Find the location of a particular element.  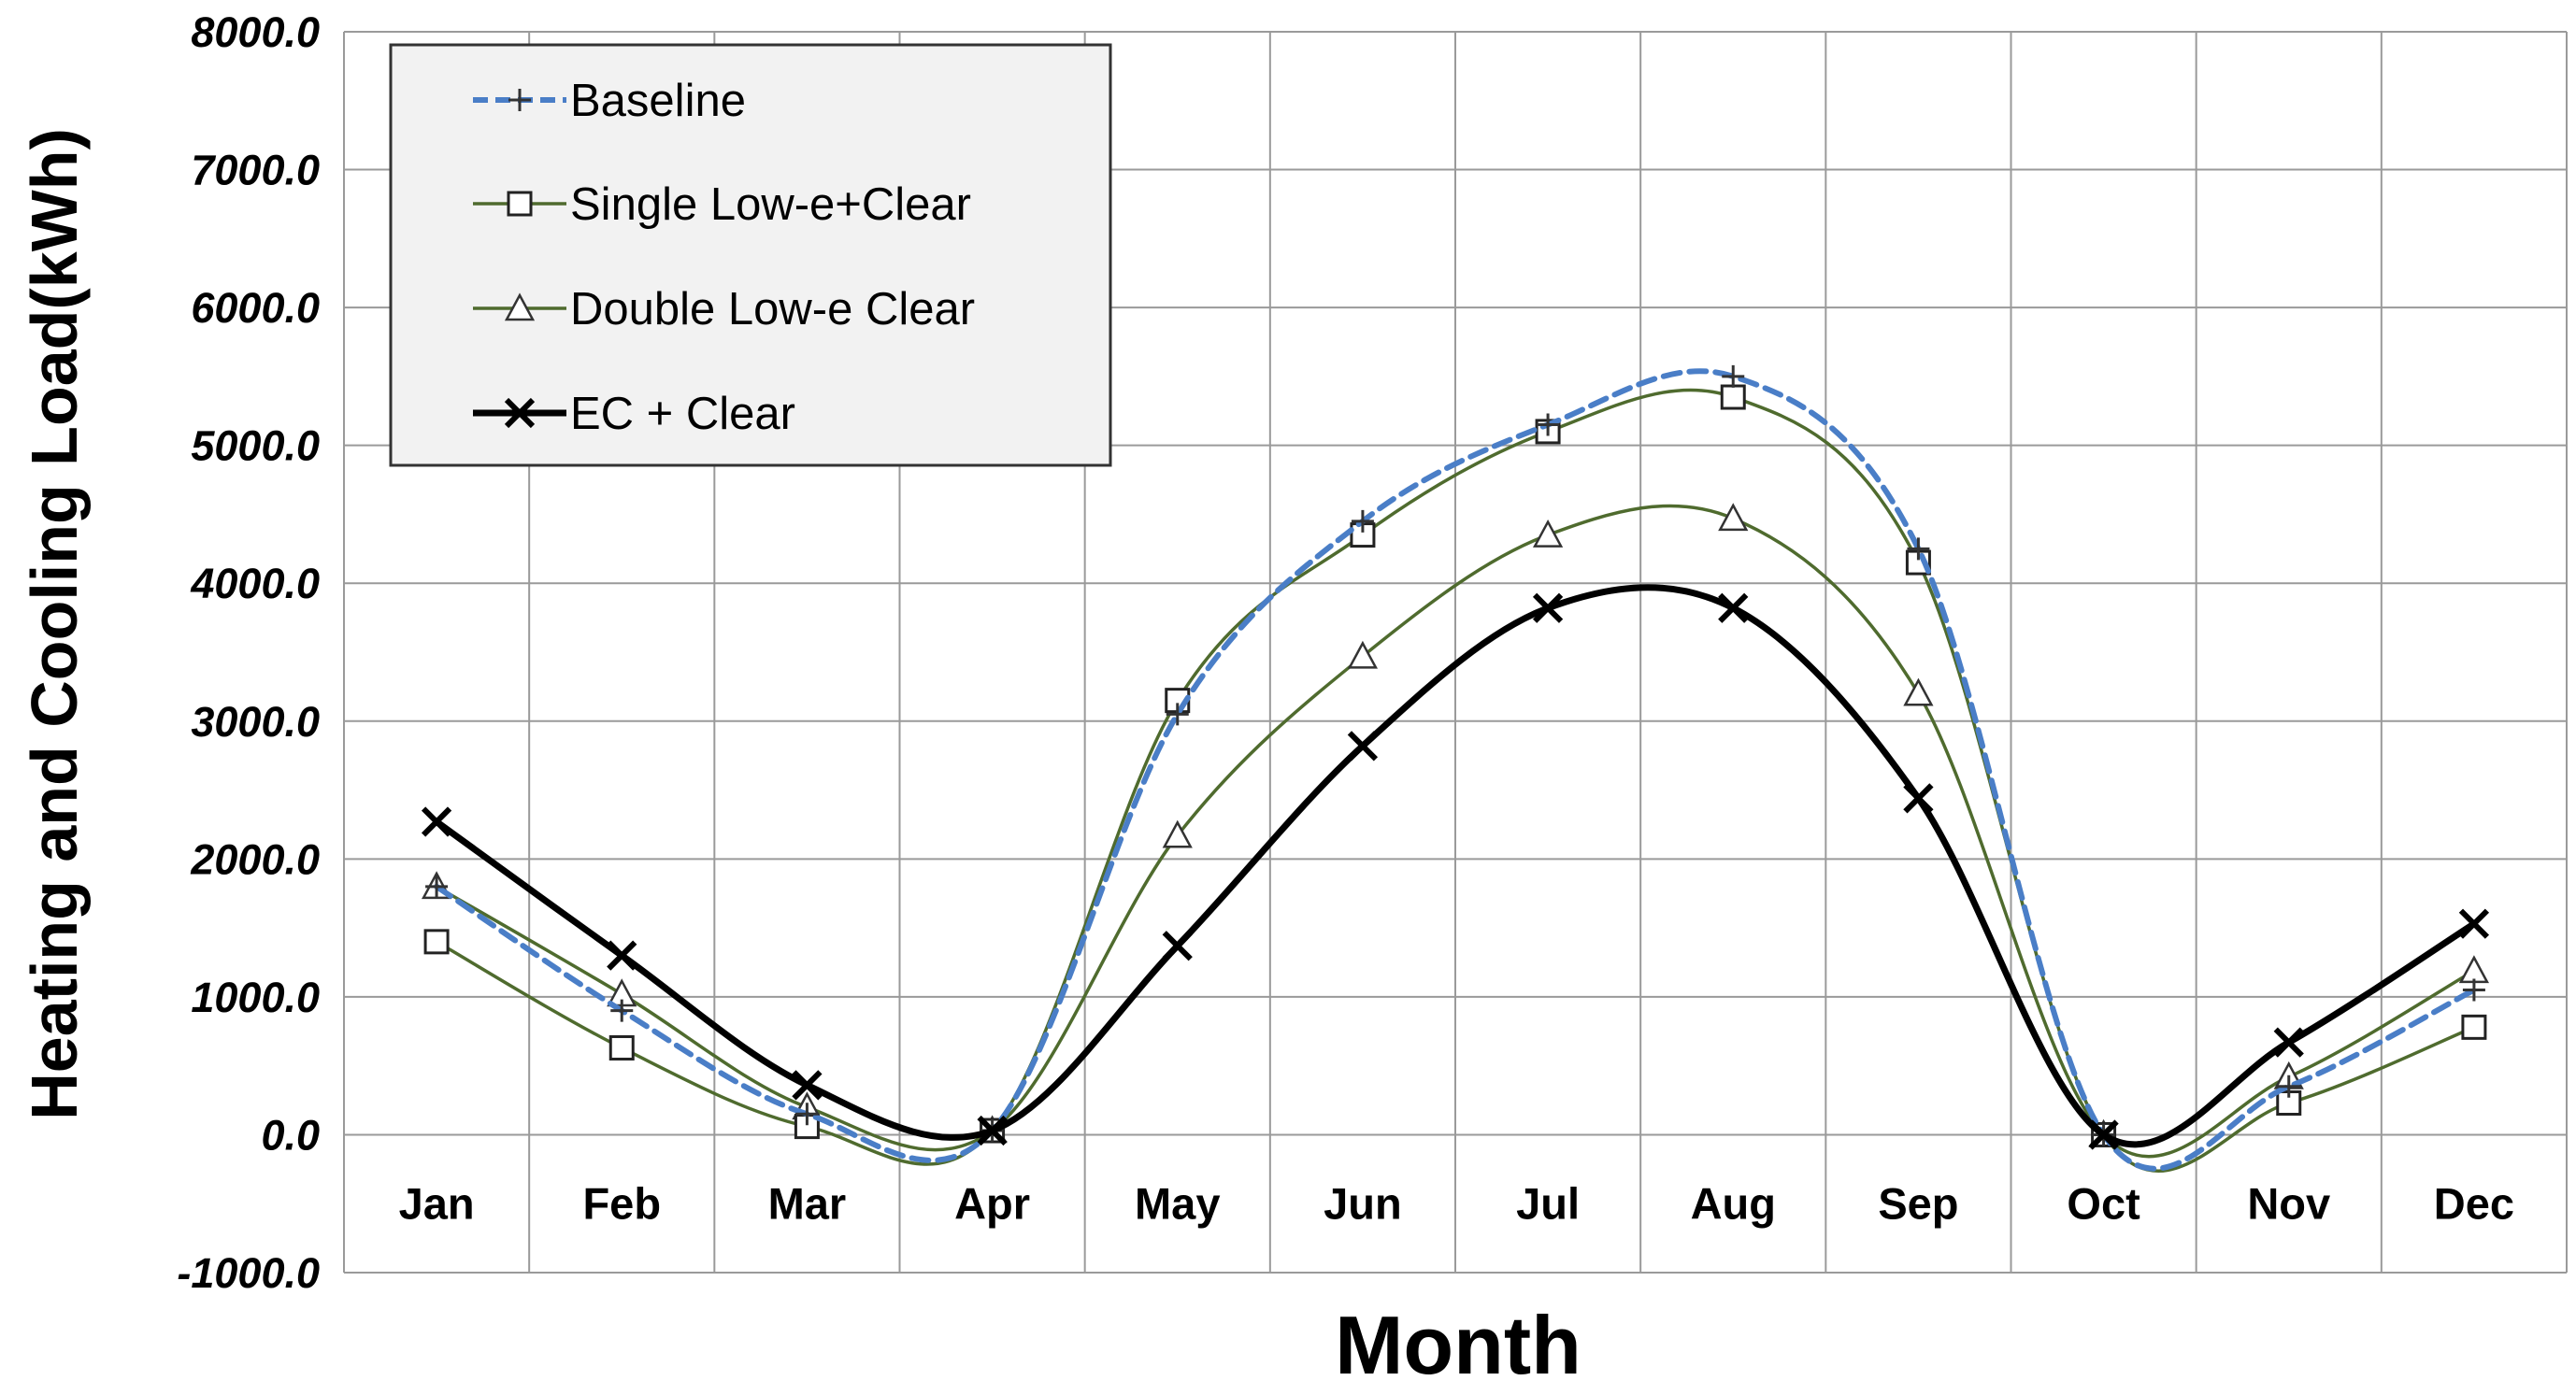

x-tick-label: Oct is located at coordinates (2103, 1203).